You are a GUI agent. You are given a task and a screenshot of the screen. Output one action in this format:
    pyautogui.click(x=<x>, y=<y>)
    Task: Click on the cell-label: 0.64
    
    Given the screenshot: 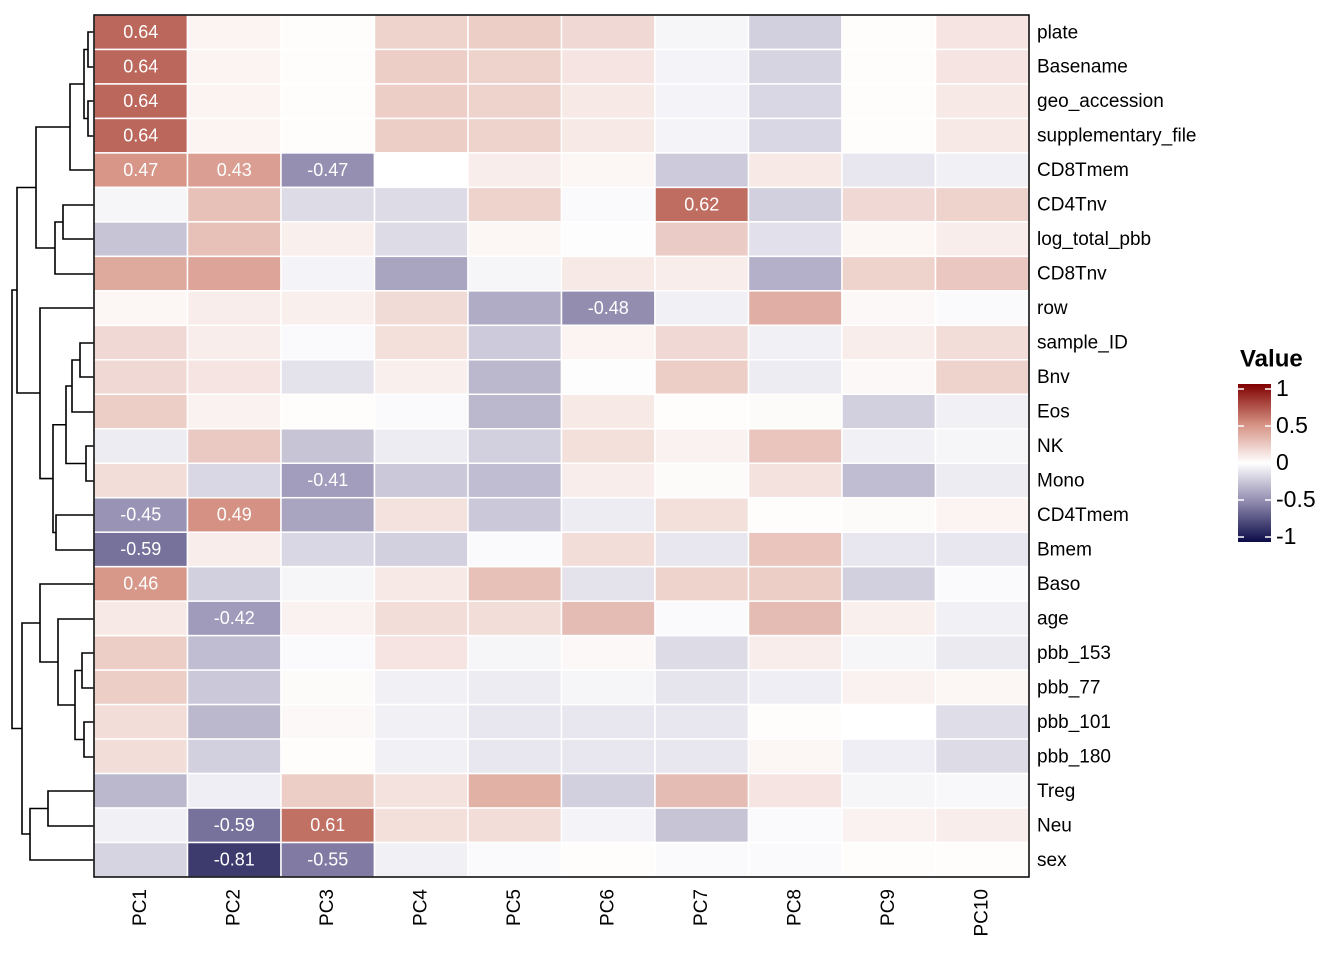 What is the action you would take?
    pyautogui.click(x=140, y=101)
    